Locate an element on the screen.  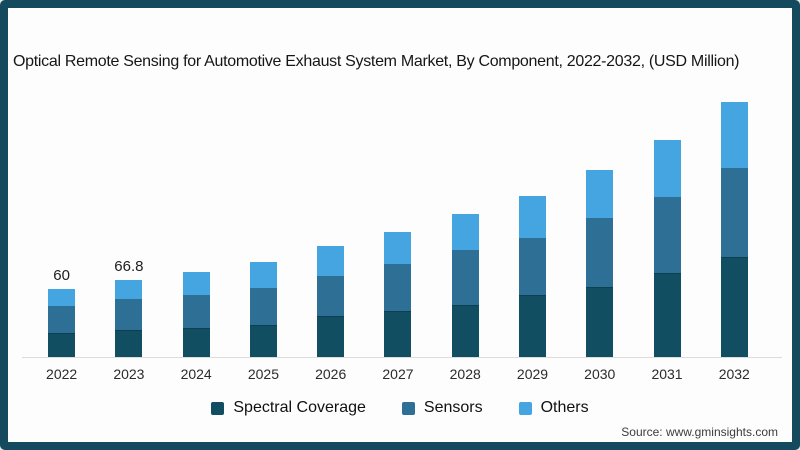
x-axis-label: 2025 is located at coordinates (263, 374).